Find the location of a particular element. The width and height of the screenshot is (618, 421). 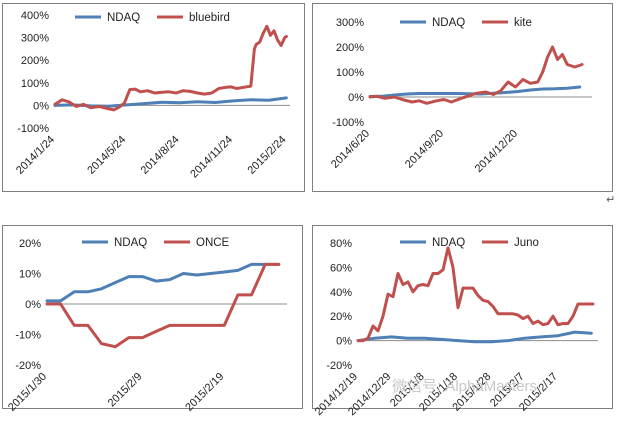

series-line-once is located at coordinates (163, 305).